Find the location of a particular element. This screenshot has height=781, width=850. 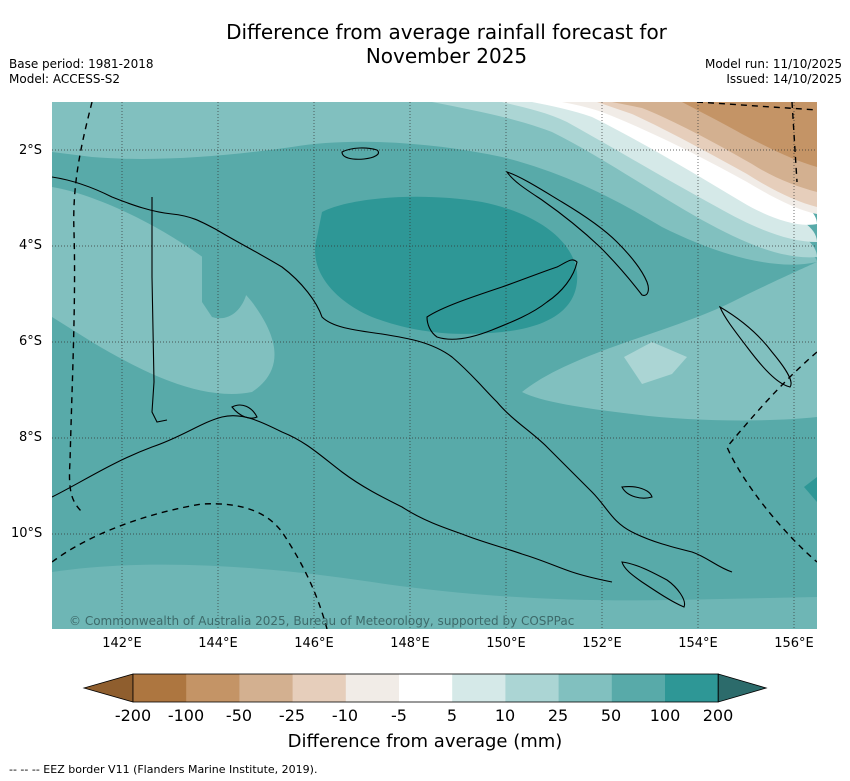

model-name: Model: ACCESS-S2 is located at coordinates (65, 79).